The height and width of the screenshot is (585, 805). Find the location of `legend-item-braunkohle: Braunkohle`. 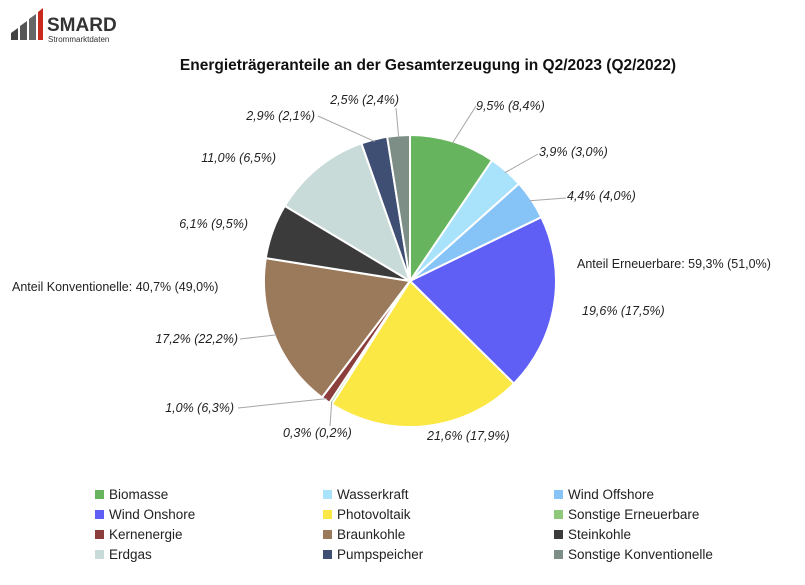

legend-item-braunkohle: Braunkohle is located at coordinates (364, 534).